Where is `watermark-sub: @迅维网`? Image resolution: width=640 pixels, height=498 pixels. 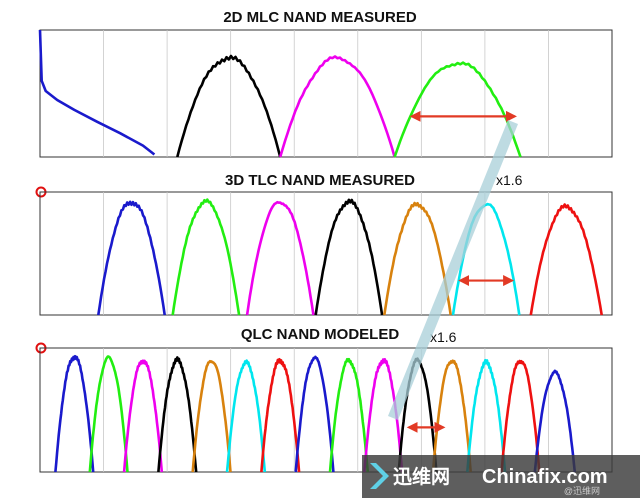
watermark-sub: @迅维网 is located at coordinates (582, 490).